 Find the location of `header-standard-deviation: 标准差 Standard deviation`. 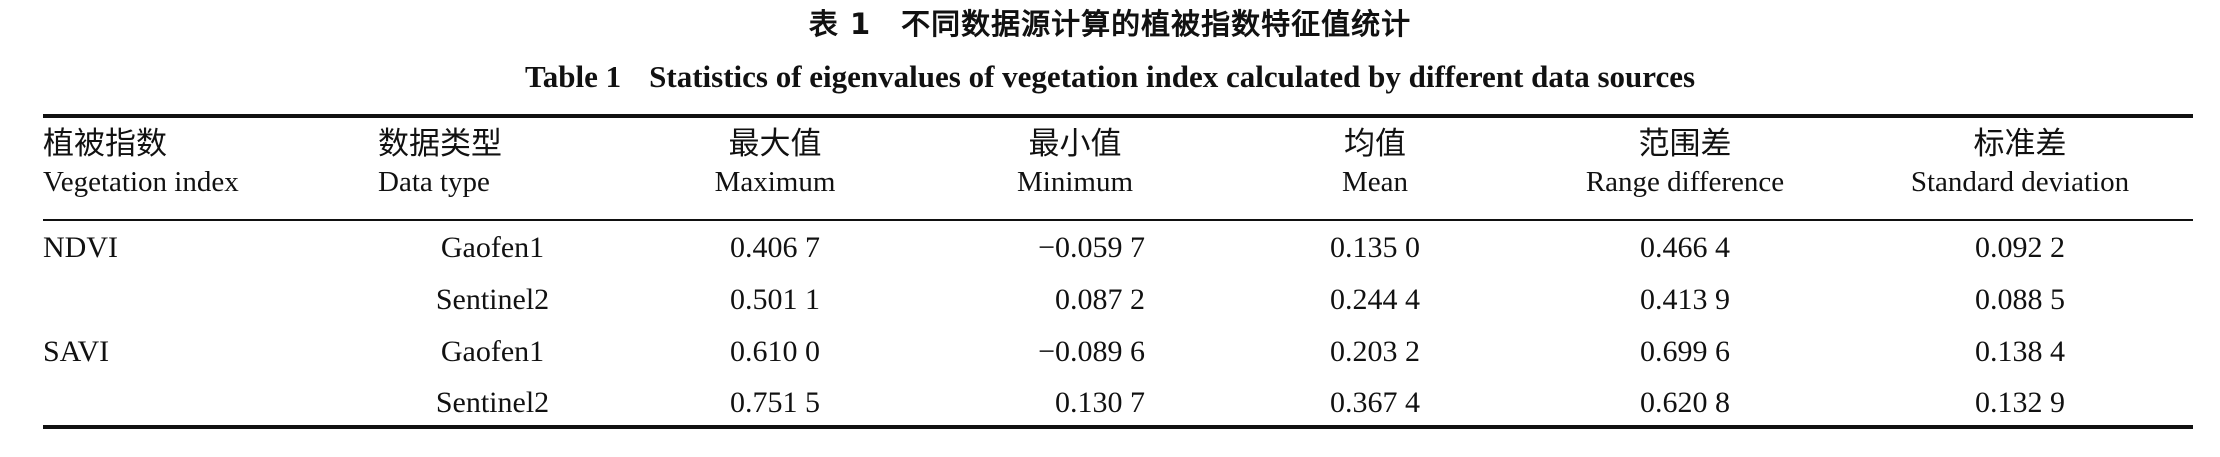

header-standard-deviation: 标准差 Standard deviation is located at coordinates (2020, 162).